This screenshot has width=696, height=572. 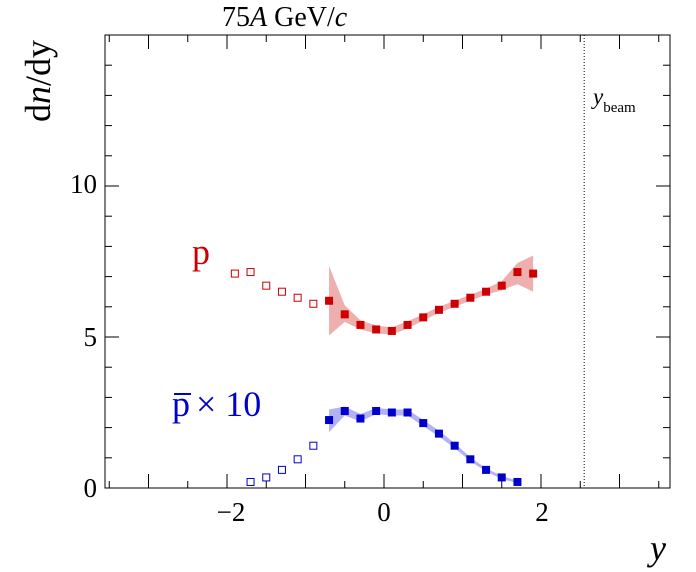 What do you see at coordinates (231, 512) in the screenshot?
I see `x-tick-label: −2` at bounding box center [231, 512].